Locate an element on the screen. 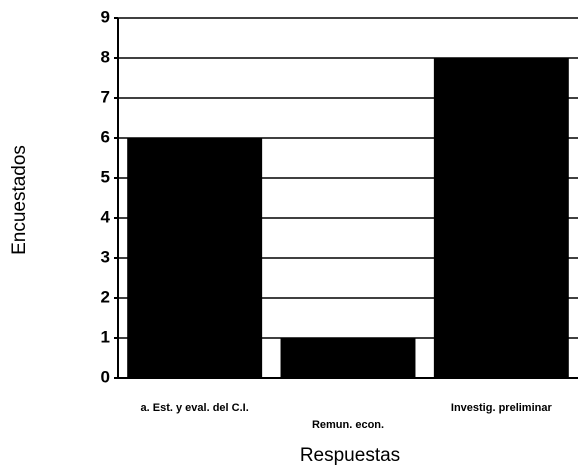  y-tick-label: 9 is located at coordinates (105, 16).